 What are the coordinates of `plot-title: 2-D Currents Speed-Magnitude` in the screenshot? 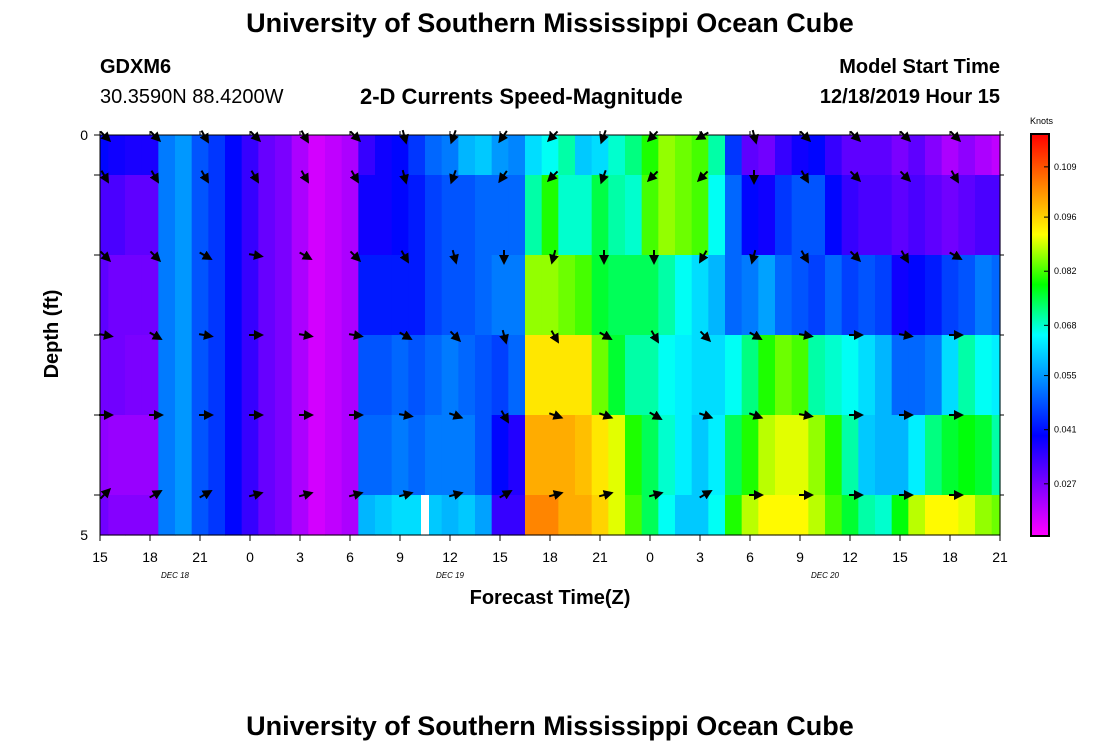 It's located at (521, 96).